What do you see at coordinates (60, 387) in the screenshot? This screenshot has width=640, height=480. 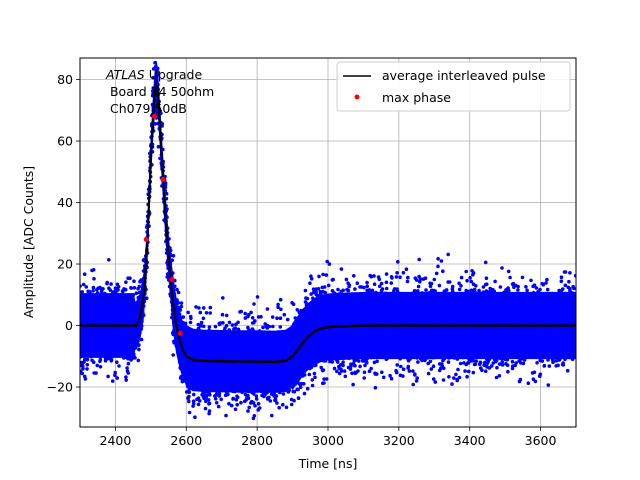 I see `y-tick-label: −20` at bounding box center [60, 387].